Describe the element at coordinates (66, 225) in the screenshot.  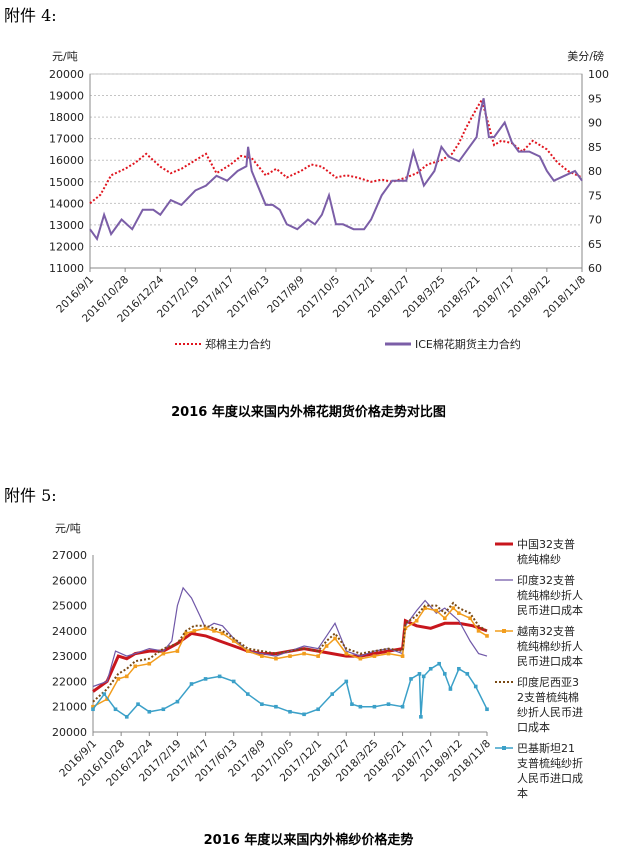
I see `y-tick-label-left: 13000` at that location.